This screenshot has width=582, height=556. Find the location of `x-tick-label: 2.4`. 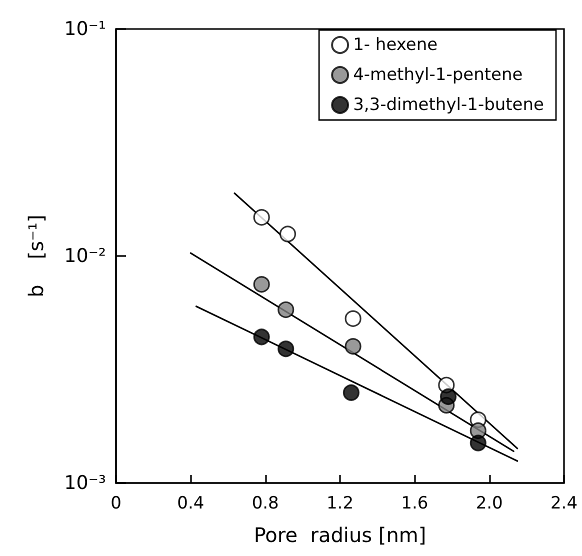

x-tick-label: 2.4 is located at coordinates (564, 504).